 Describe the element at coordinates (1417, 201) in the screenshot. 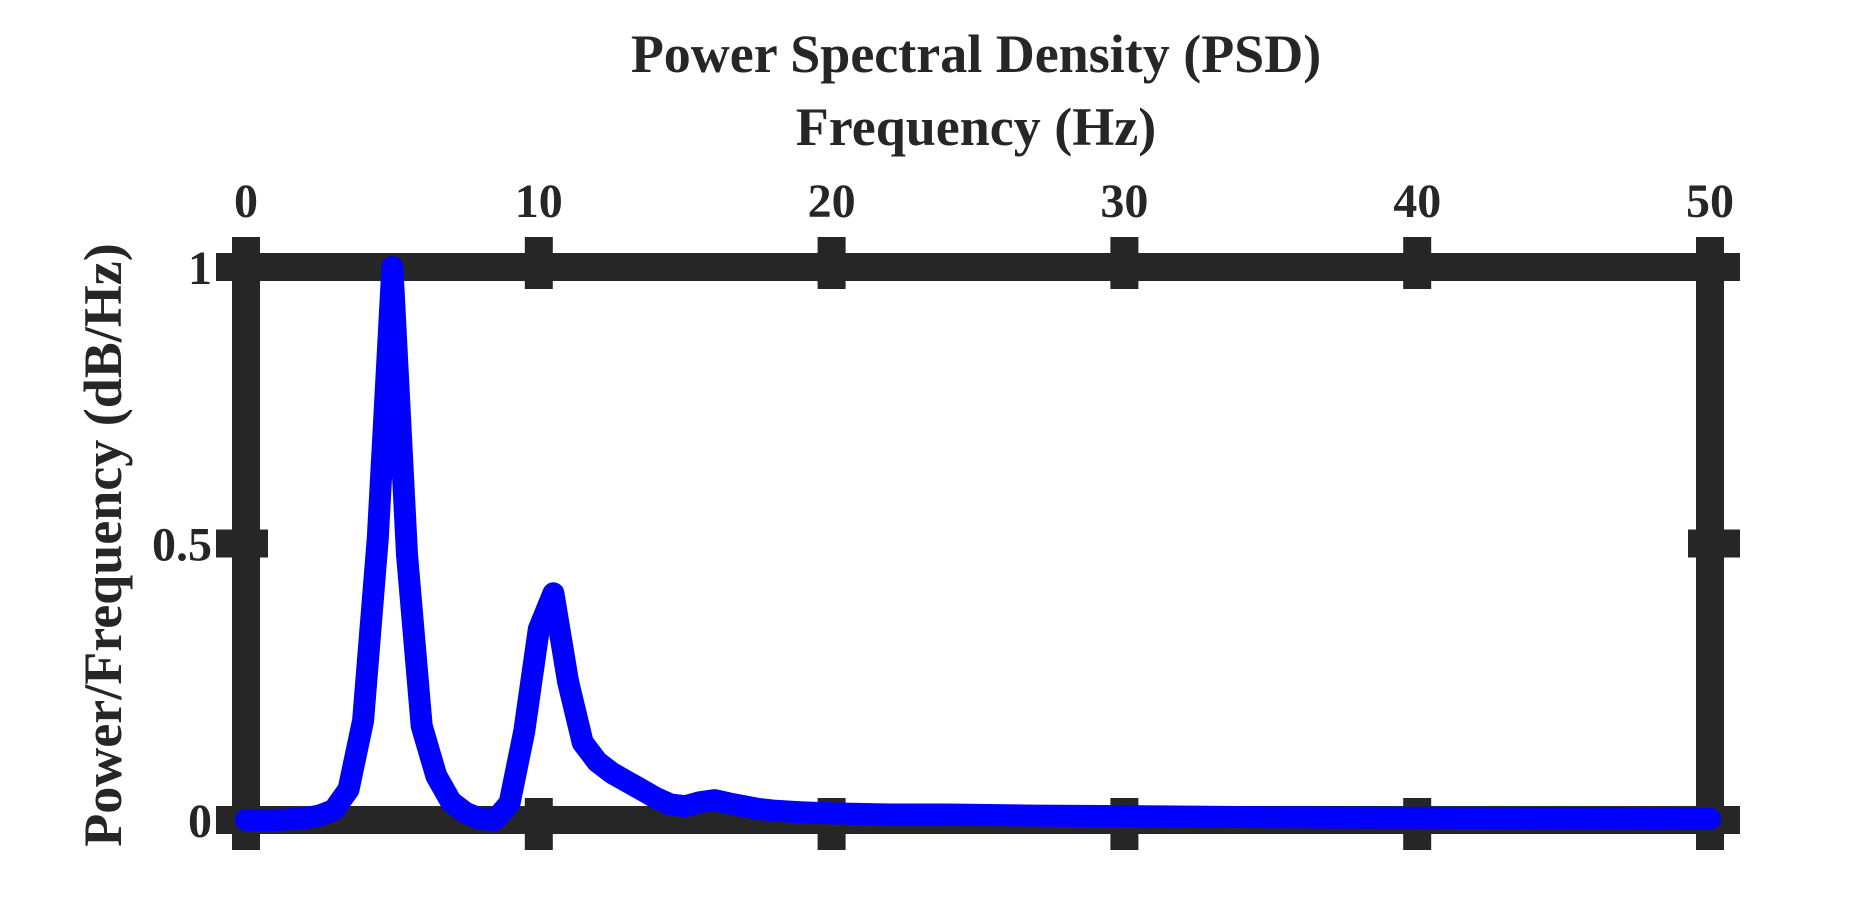

I see `x-tick-label: 40` at that location.